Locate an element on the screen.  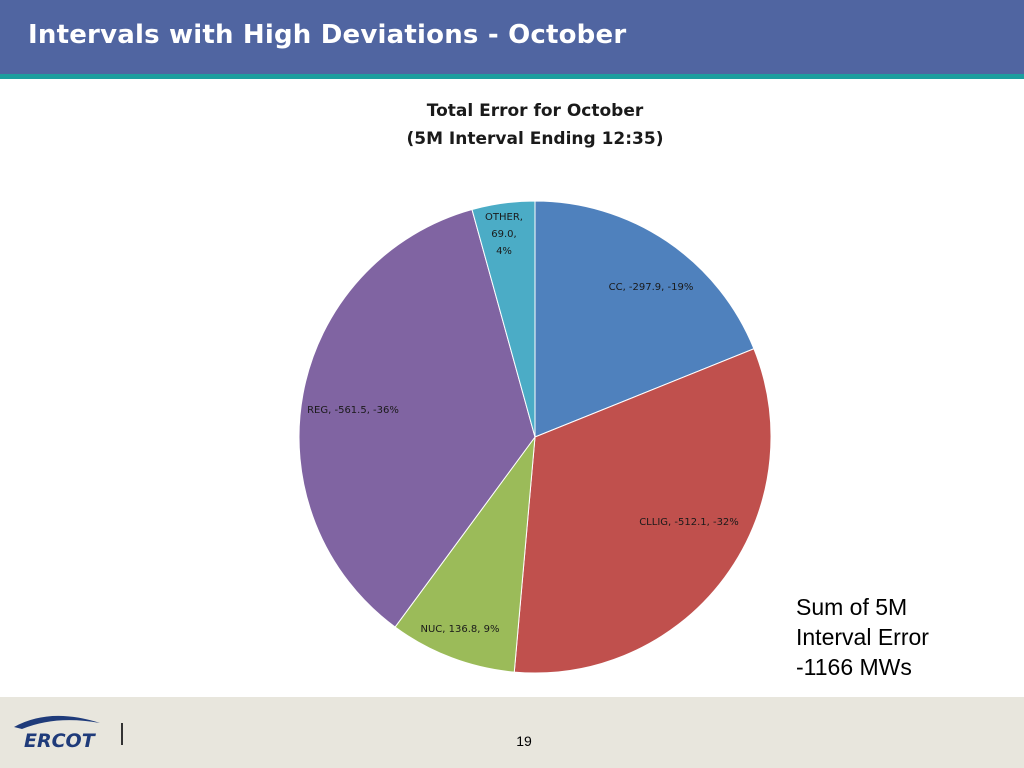
slide-footer: ERCOT 19 is located at coordinates (512, 732).